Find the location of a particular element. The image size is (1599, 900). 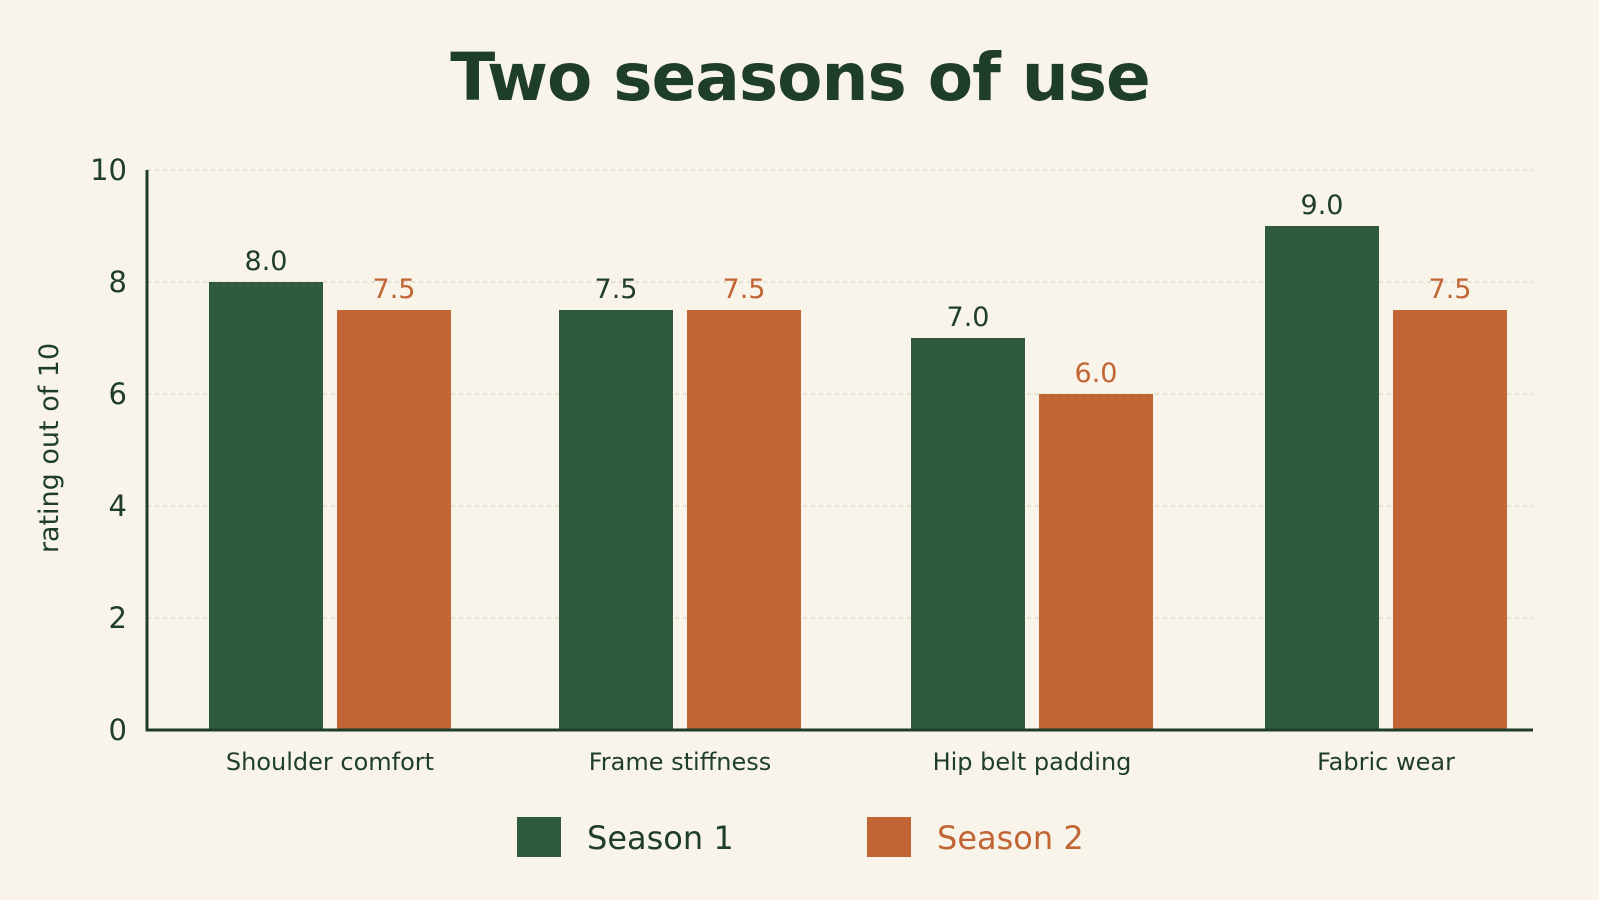

y-axis-ticks: 0 2 4 6 8 10 is located at coordinates (108, 450).